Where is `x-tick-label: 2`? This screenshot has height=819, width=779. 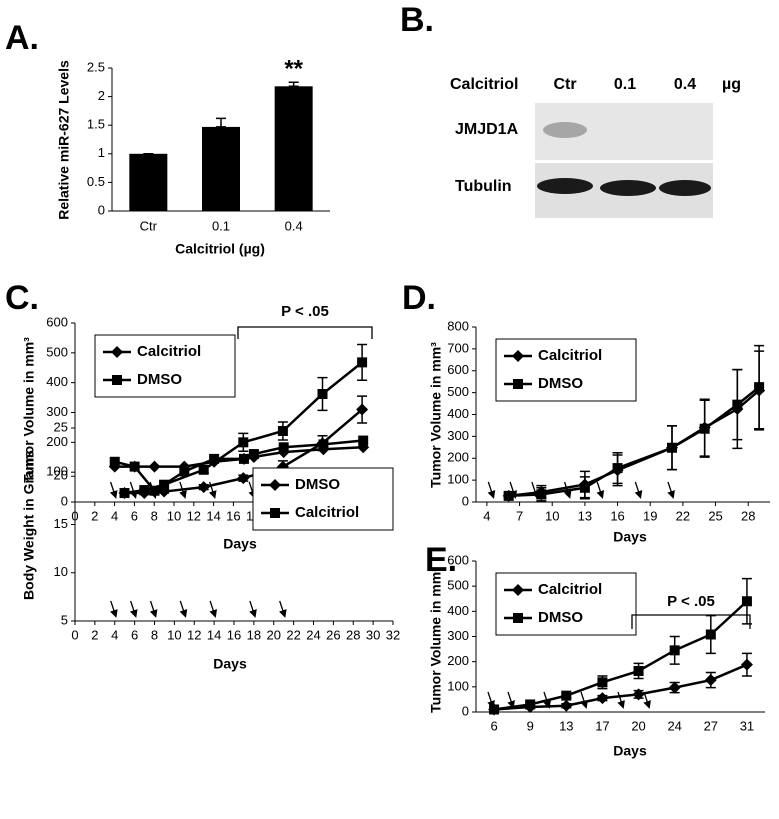 x-tick-label: 2 is located at coordinates (94, 515).